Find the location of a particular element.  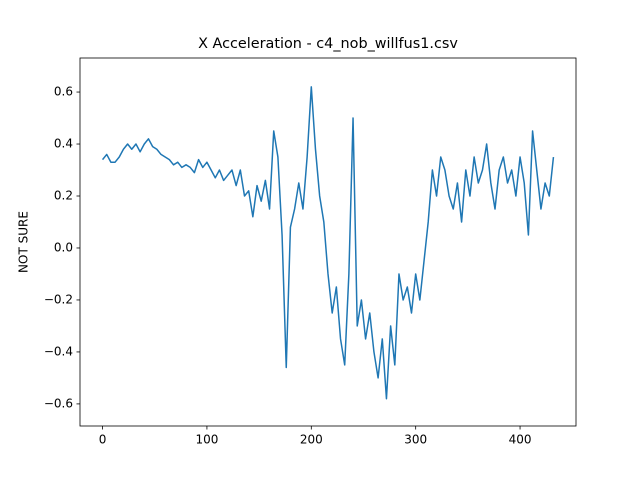

x-tick-label: 400 is located at coordinates (520, 440).